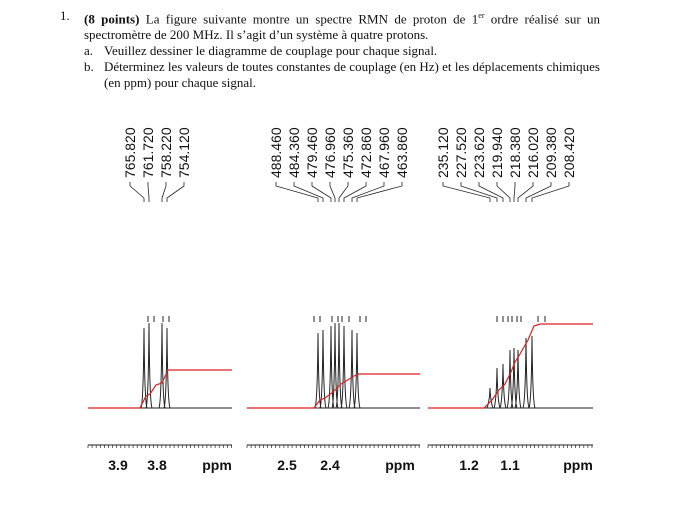 This screenshot has width=682, height=508. Describe the element at coordinates (148, 152) in the screenshot. I see `peak-label: 761.720` at that location.